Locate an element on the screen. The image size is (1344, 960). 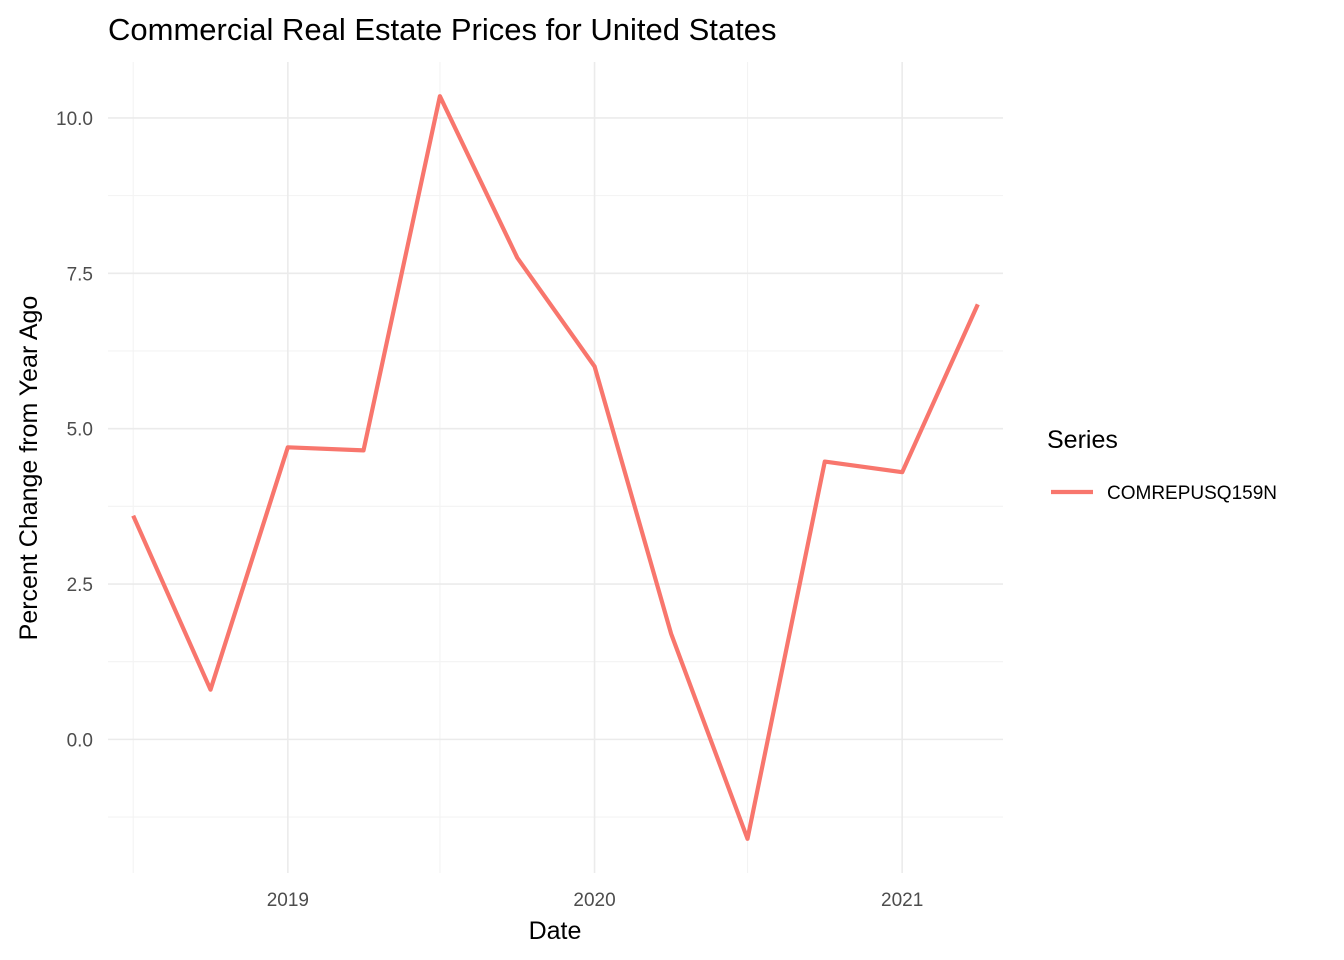
x-tick-label: 2020 is located at coordinates (594, 900).